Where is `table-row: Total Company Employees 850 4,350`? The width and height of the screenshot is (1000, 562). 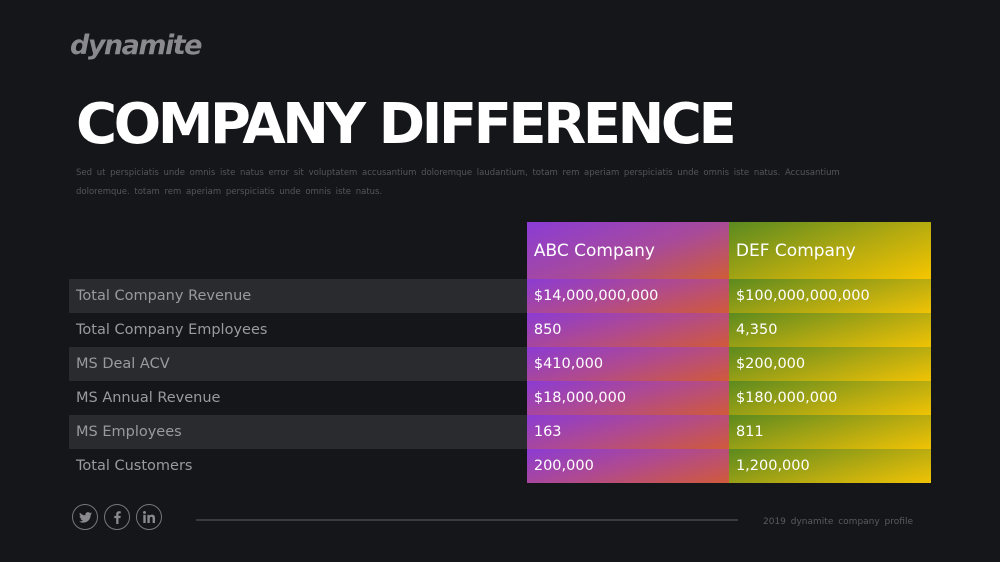
table-row: Total Company Employees 850 4,350 is located at coordinates (500, 330).